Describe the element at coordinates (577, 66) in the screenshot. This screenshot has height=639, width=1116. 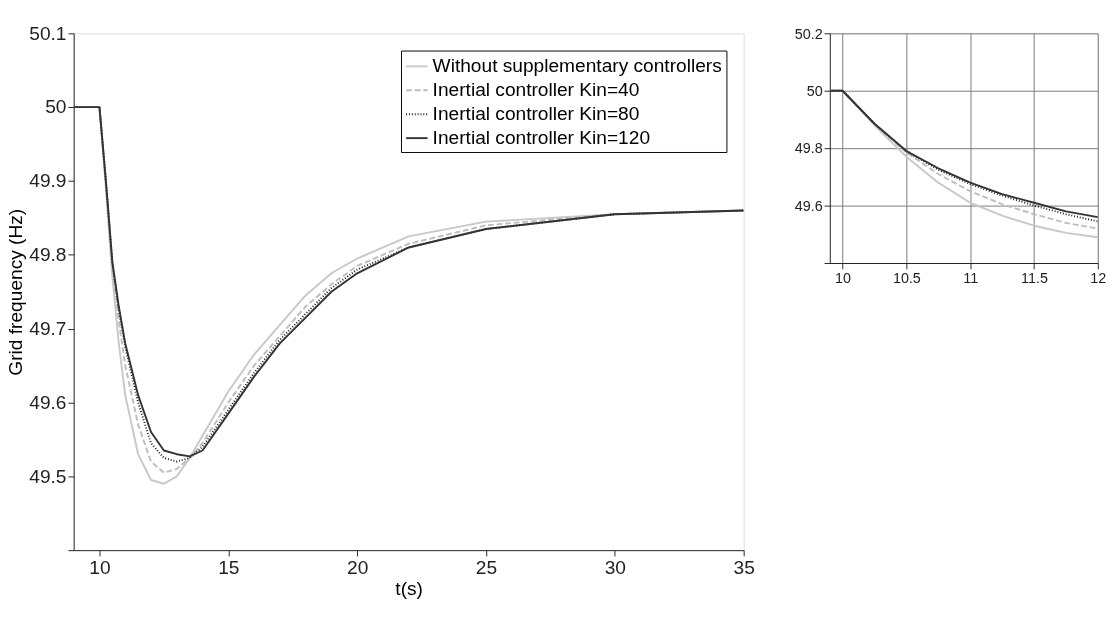
I see `legend-label: Without supplementary controllers` at that location.